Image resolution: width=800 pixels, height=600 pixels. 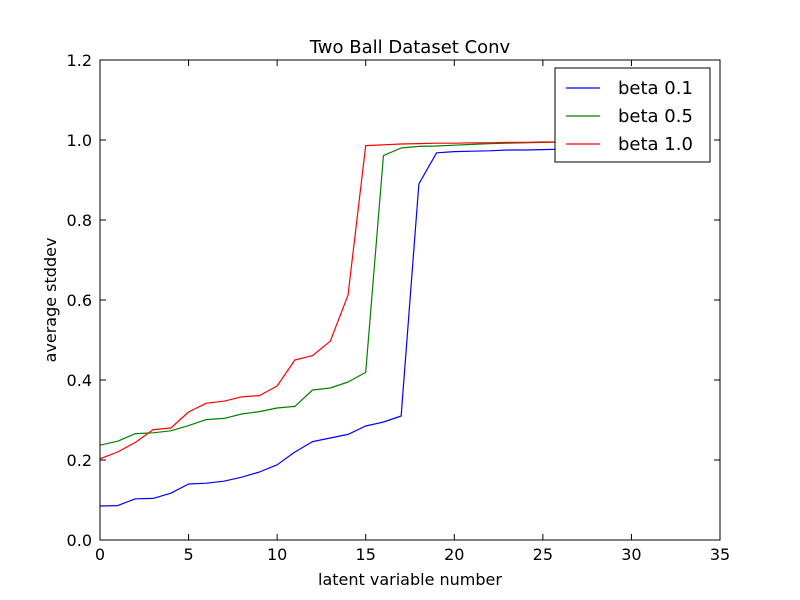 I want to click on x-tick-label: 30, so click(x=631, y=554).